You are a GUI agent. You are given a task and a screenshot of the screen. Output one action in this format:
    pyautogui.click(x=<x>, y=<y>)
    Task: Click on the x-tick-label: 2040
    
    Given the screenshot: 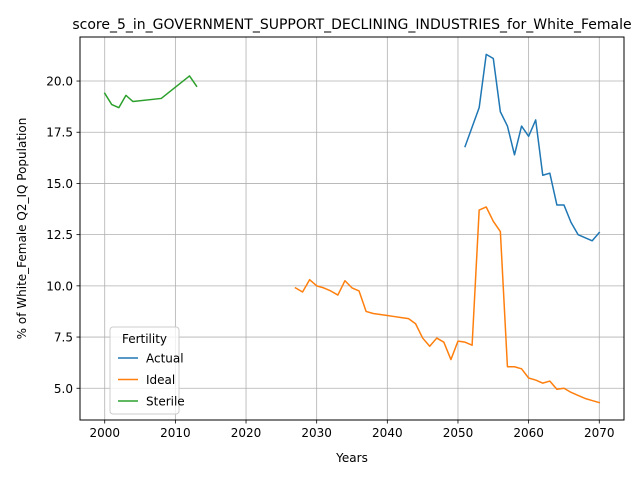 What is the action you would take?
    pyautogui.click(x=387, y=433)
    